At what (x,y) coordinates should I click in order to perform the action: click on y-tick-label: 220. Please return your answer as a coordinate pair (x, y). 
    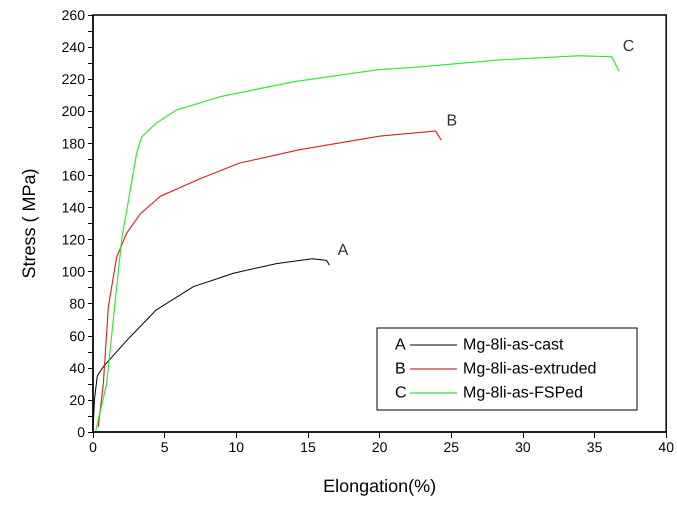
    Looking at the image, I should click on (74, 79).